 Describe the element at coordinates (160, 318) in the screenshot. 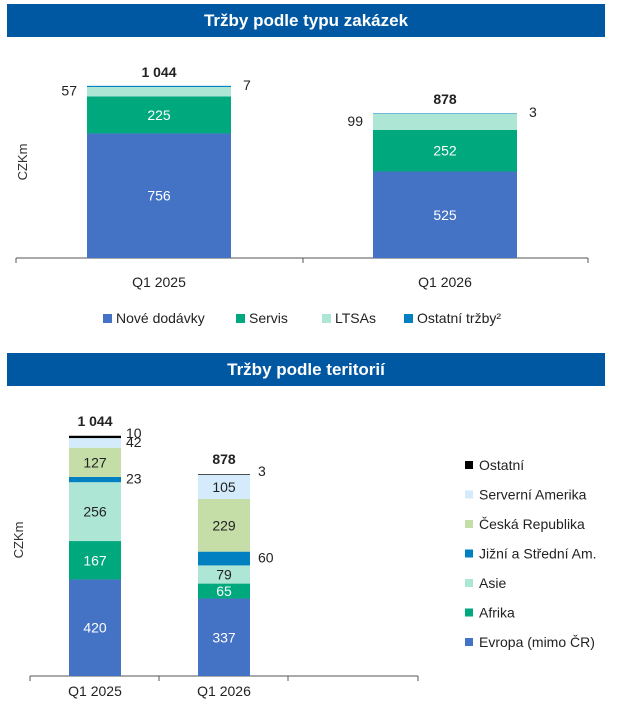

I see `legend-label-1: Nové dodávky` at that location.